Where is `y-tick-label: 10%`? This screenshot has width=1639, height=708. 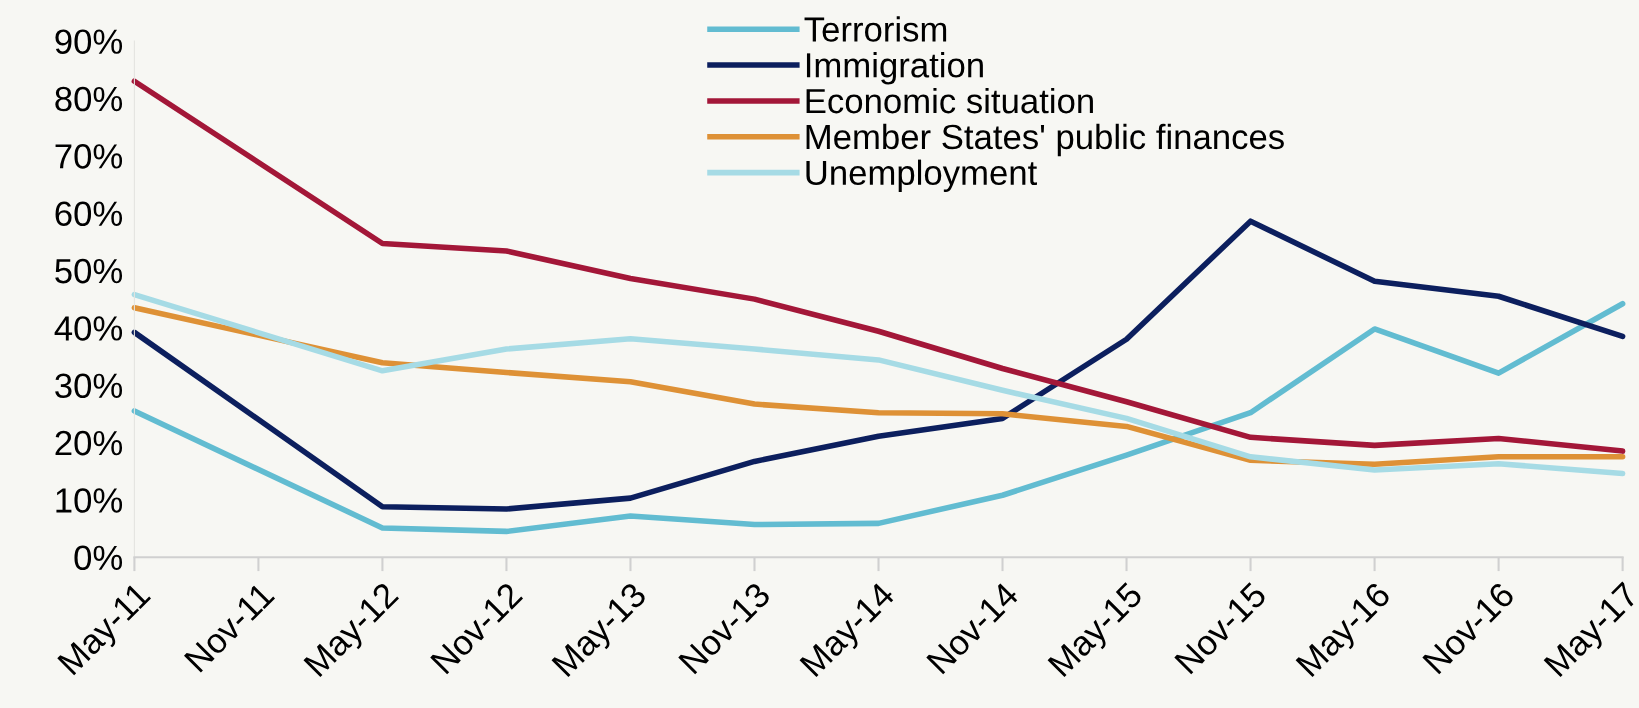 y-tick-label: 10% is located at coordinates (89, 500).